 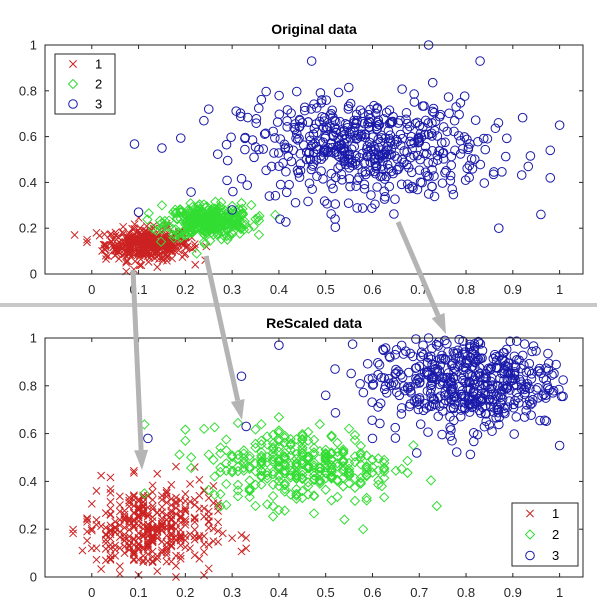 What do you see at coordinates (98, 104) in the screenshot?
I see `legend-entry-label: 3` at bounding box center [98, 104].